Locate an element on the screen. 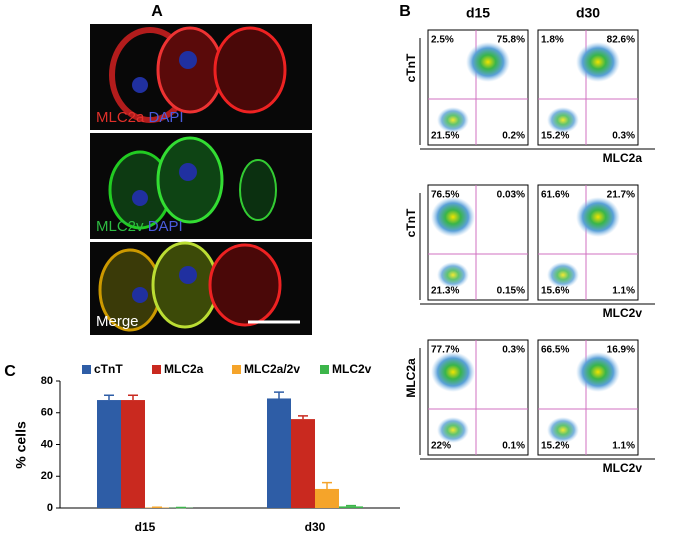 This screenshot has width=685, height=540. svg-text: MLC2a DAPI is located at coordinates (140, 117).